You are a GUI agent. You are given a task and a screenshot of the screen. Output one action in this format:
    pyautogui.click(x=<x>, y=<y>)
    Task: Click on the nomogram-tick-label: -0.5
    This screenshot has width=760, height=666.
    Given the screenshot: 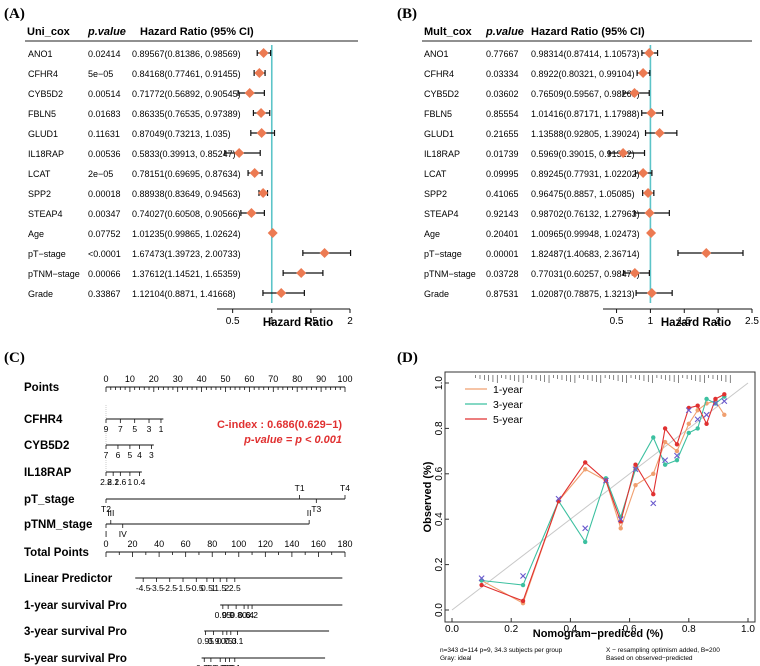 What is the action you would take?
    pyautogui.click(x=196, y=588)
    